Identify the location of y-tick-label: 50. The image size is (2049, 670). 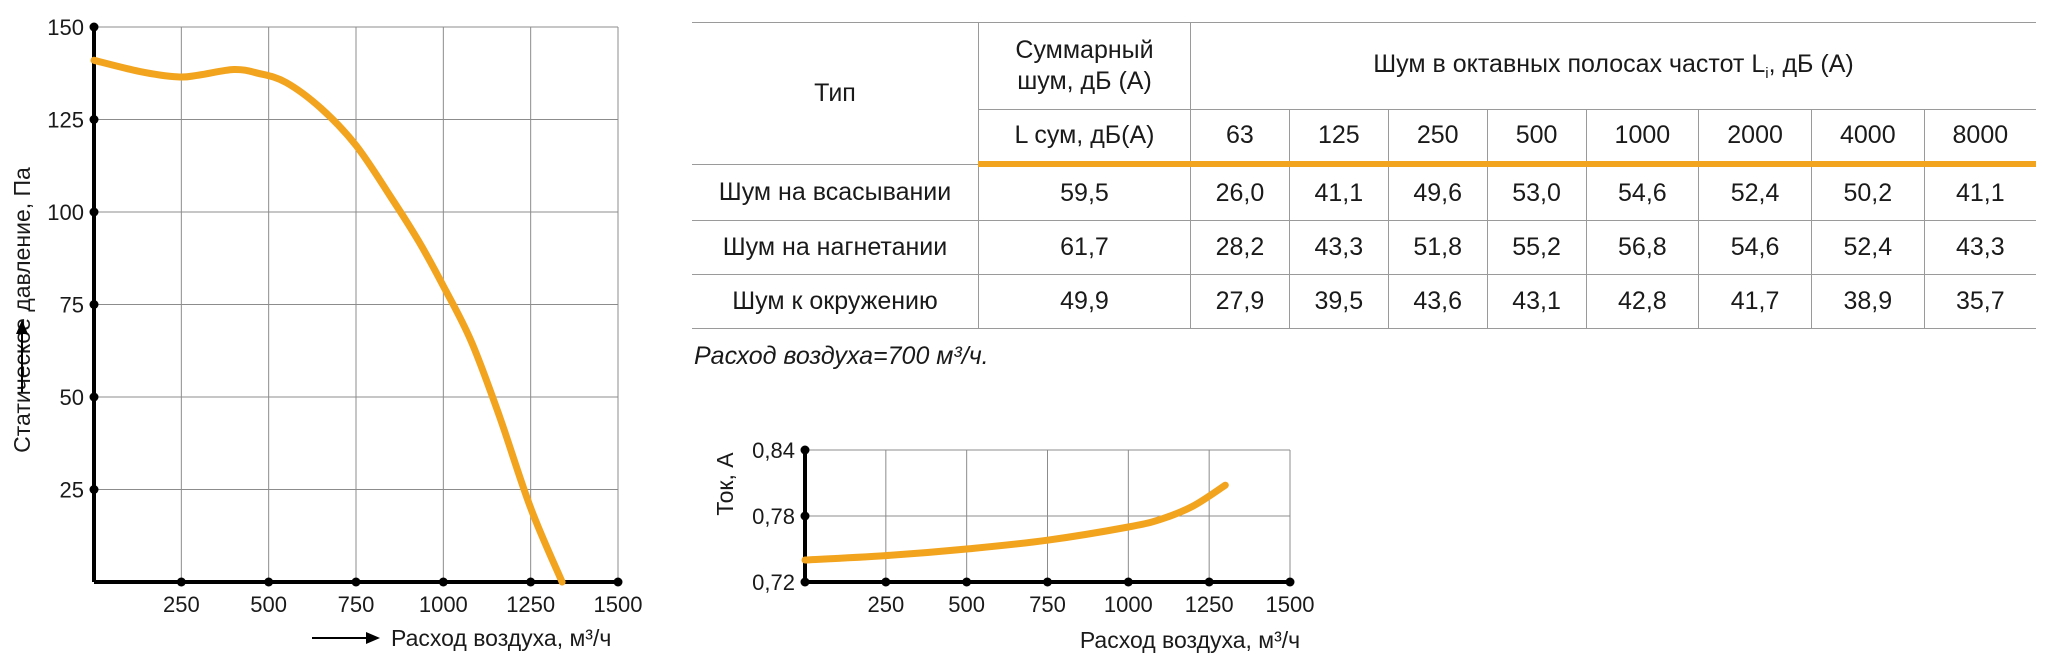
(72, 397).